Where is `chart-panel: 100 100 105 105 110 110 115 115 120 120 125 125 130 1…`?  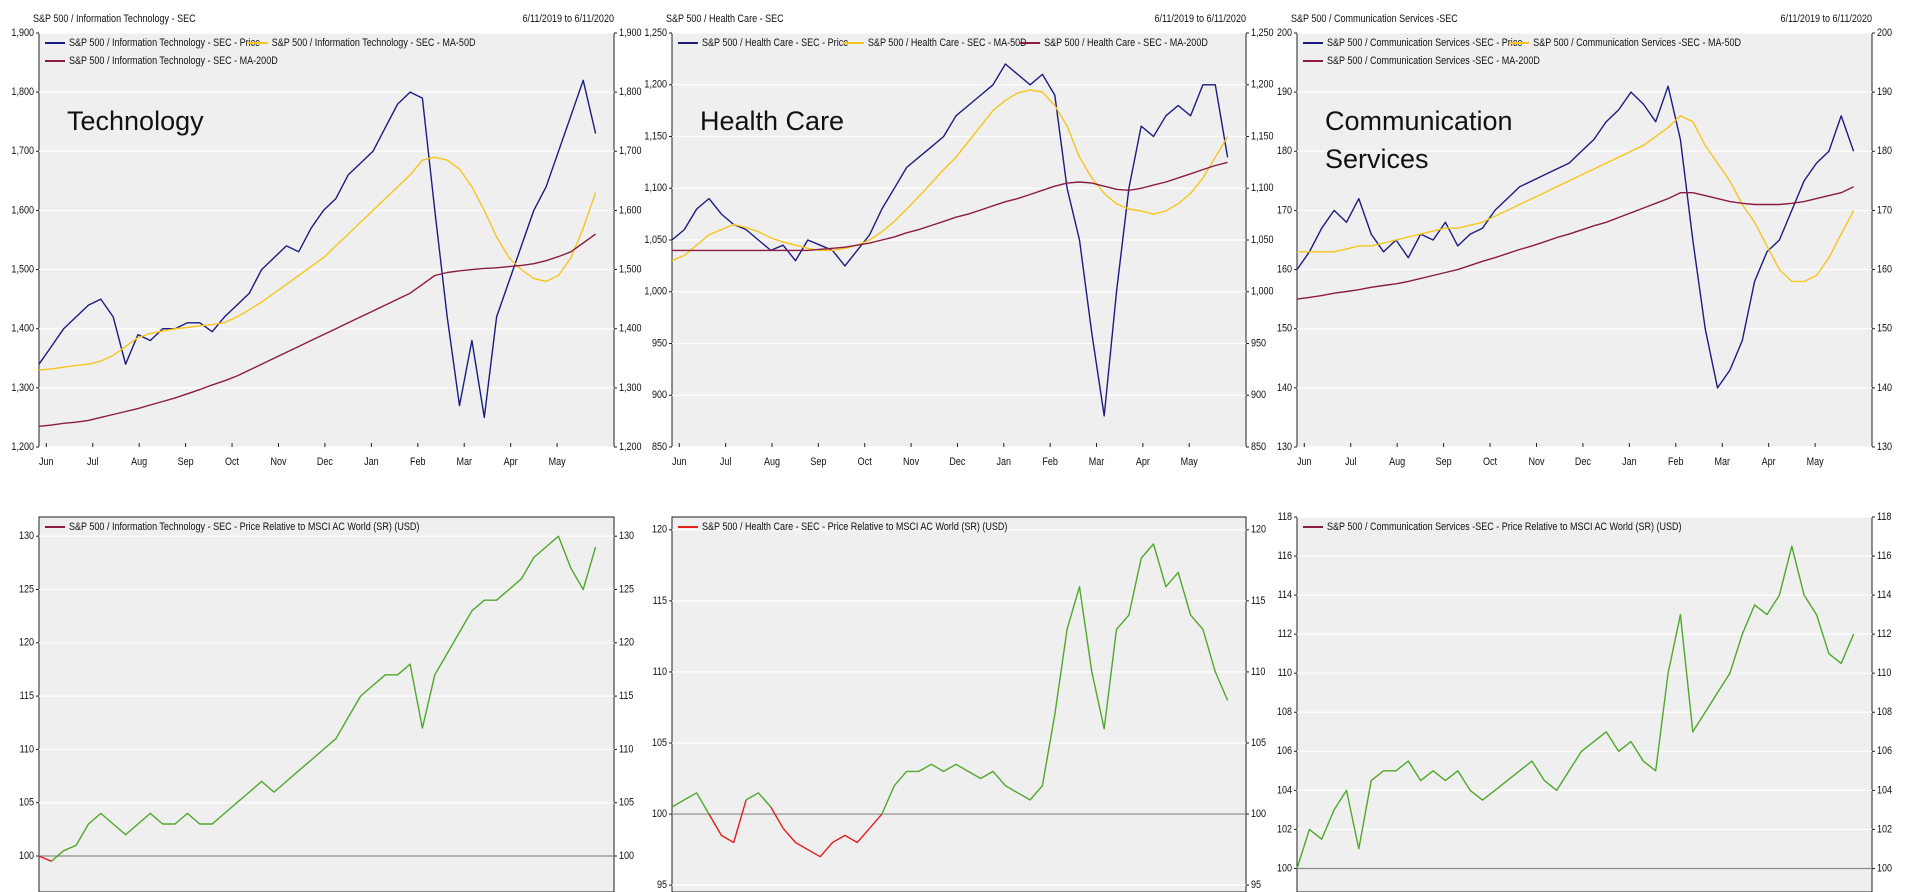
chart-panel: 100 100 105 105 110 110 115 115 120 120 125 125 130 1… is located at coordinates (326, 704).